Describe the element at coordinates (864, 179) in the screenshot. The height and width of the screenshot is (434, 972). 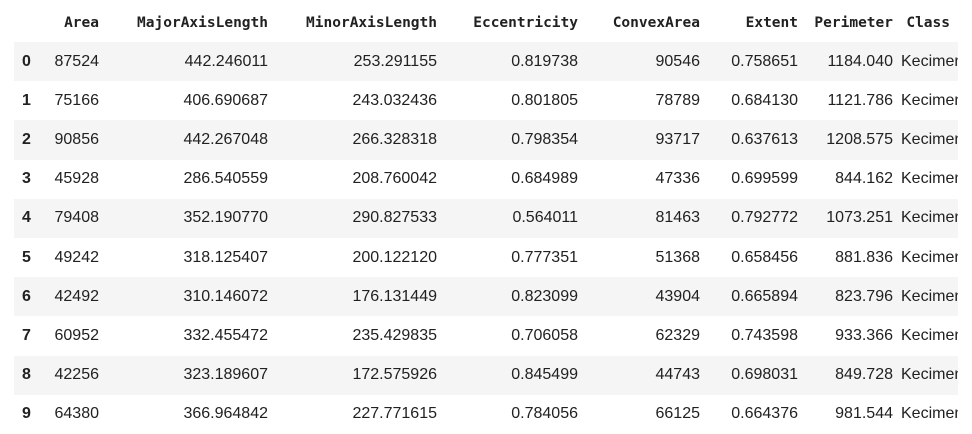
I see `table-cell: 844.162` at that location.